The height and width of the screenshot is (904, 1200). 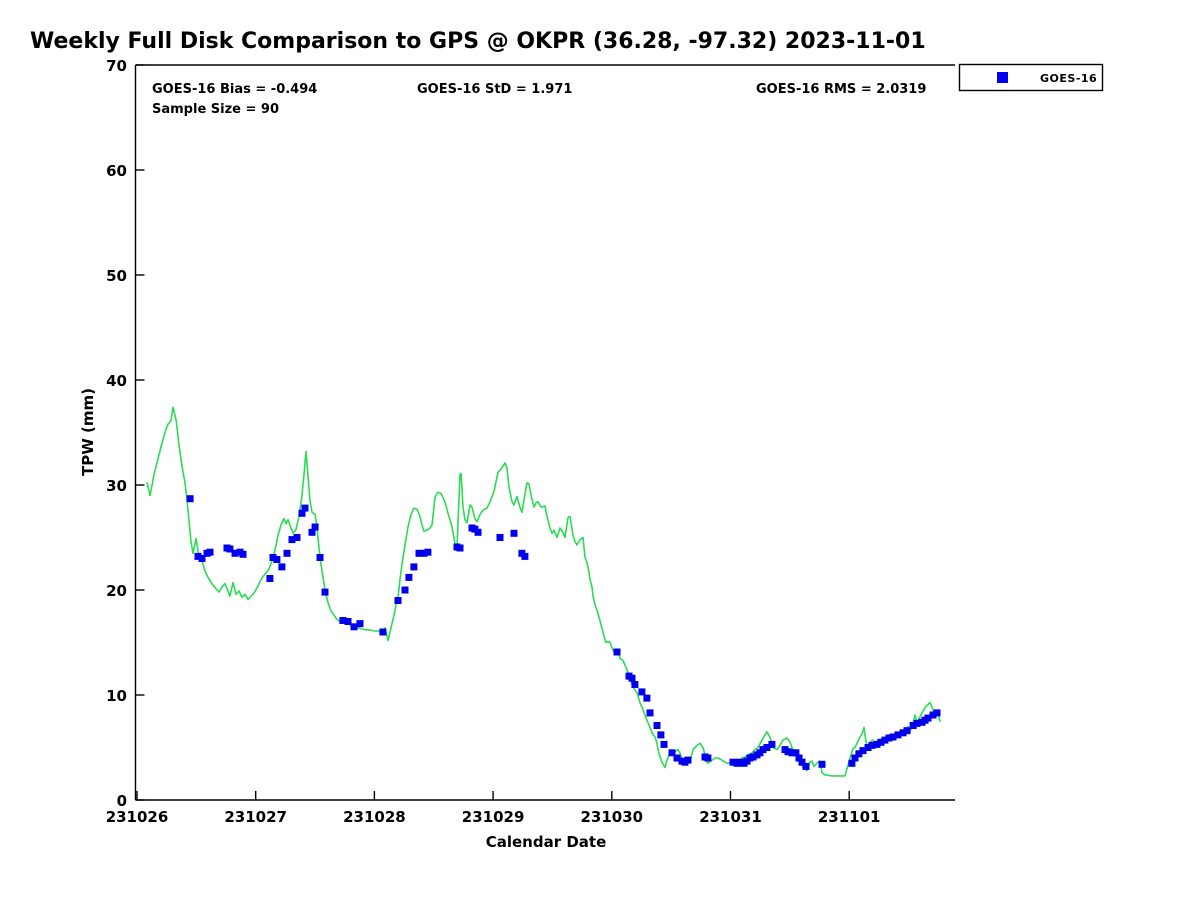 What do you see at coordinates (116, 171) in the screenshot?
I see `y-tick-label: 60` at bounding box center [116, 171].